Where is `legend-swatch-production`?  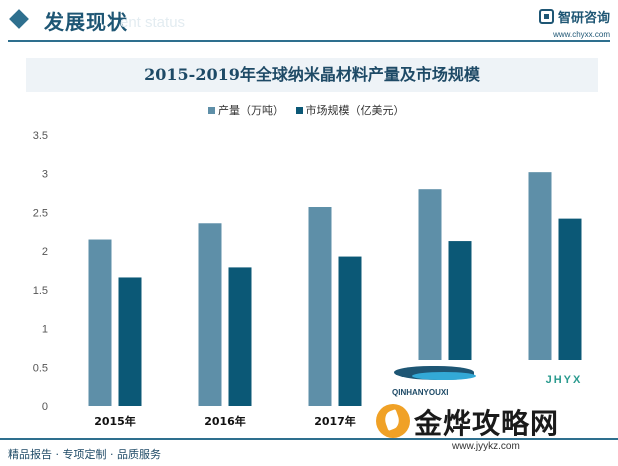 legend-swatch-production is located at coordinates (211, 110).